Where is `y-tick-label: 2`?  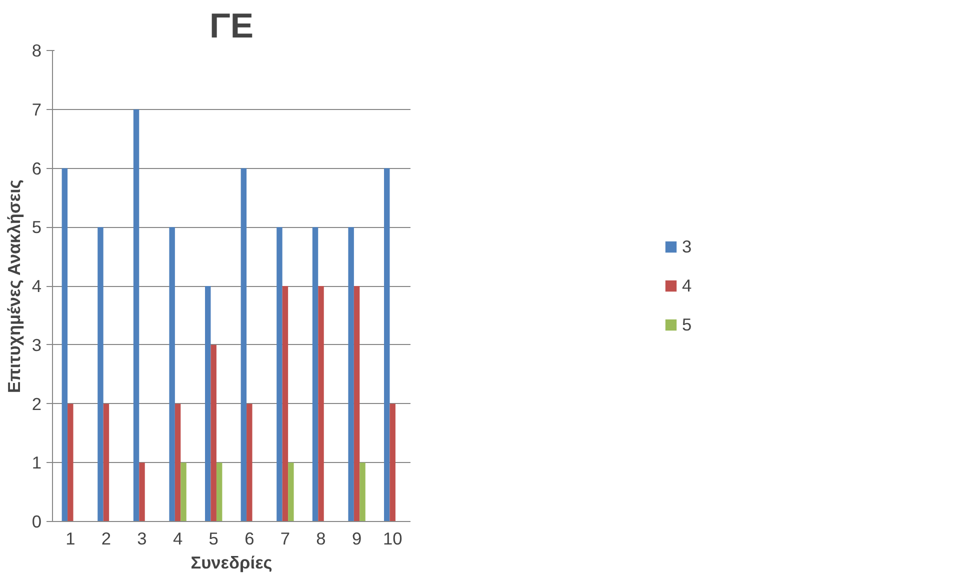 y-tick-label: 2 is located at coordinates (37, 404).